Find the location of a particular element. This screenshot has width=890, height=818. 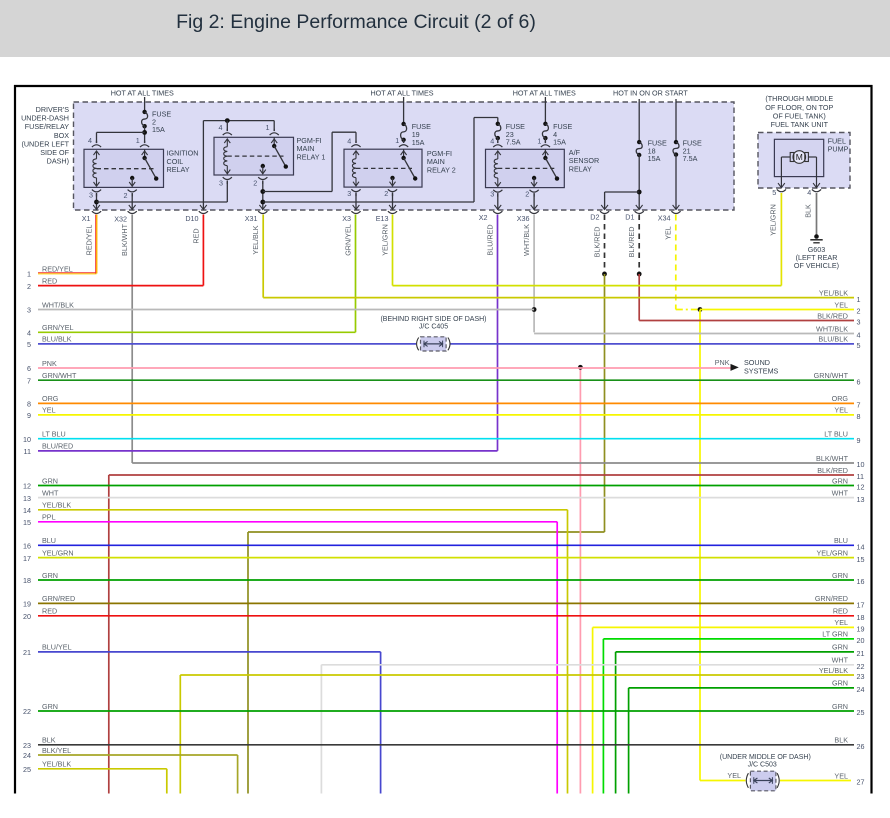

svg-text: X32 is located at coordinates (120, 218).